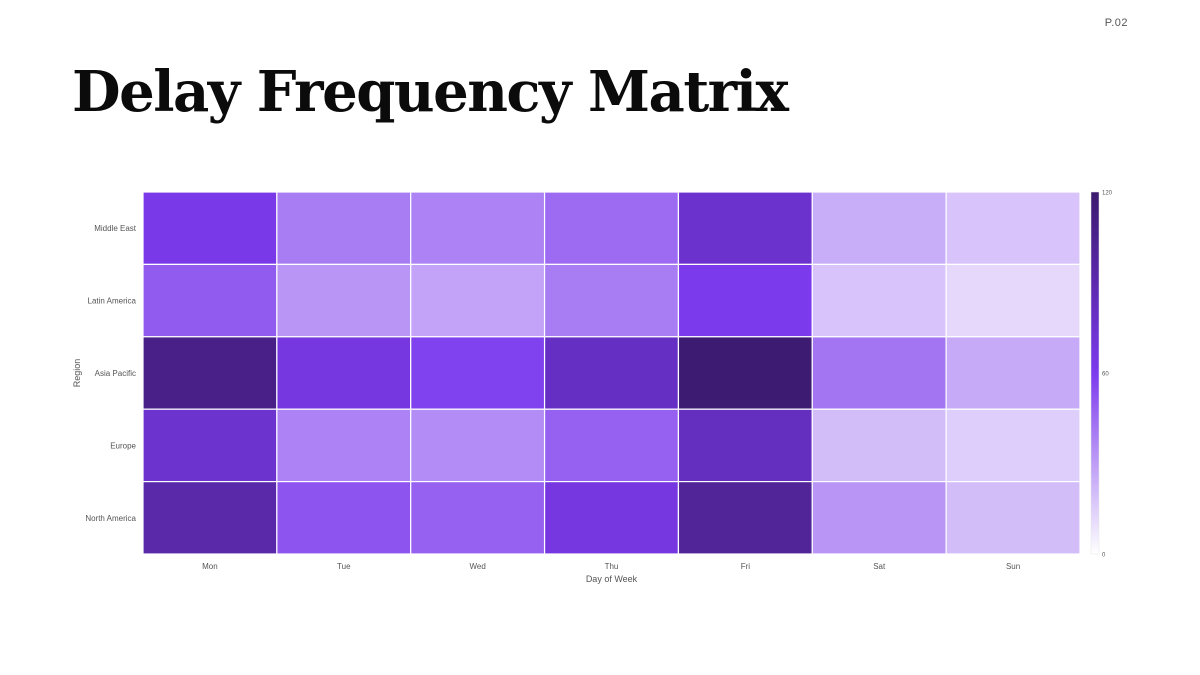 The height and width of the screenshot is (675, 1200). Describe the element at coordinates (879, 228) in the screenshot. I see `heatmap-cell-middle-east-sat` at that location.